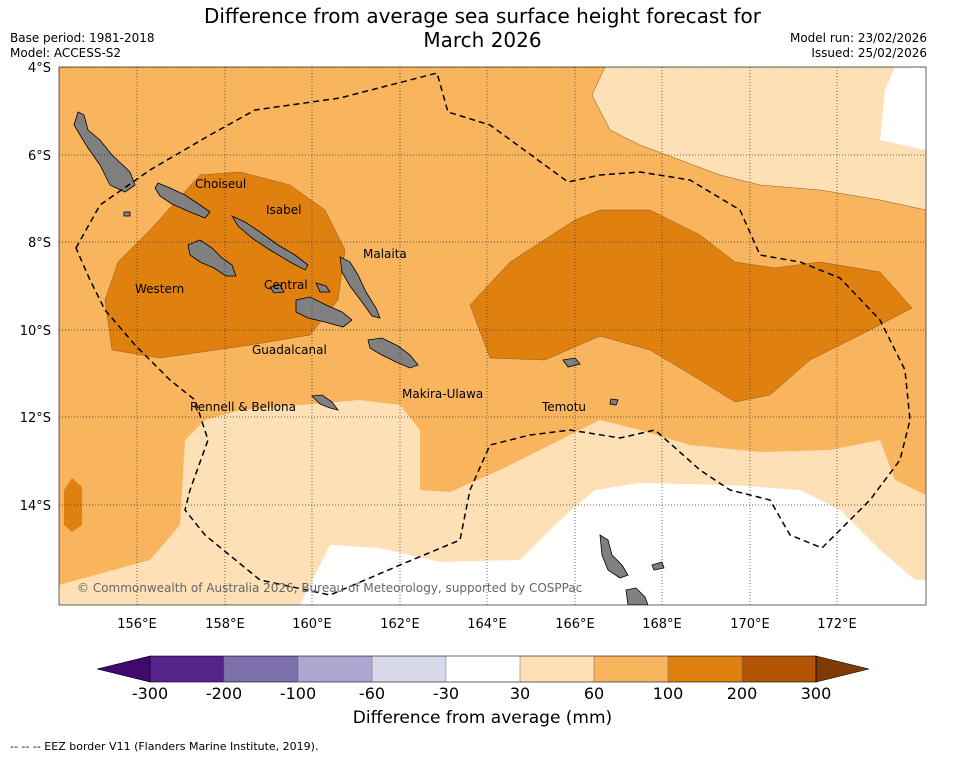 Image resolution: width=965 pixels, height=758 pixels. What do you see at coordinates (269, 243) in the screenshot?
I see `santa-isabel-island` at bounding box center [269, 243].